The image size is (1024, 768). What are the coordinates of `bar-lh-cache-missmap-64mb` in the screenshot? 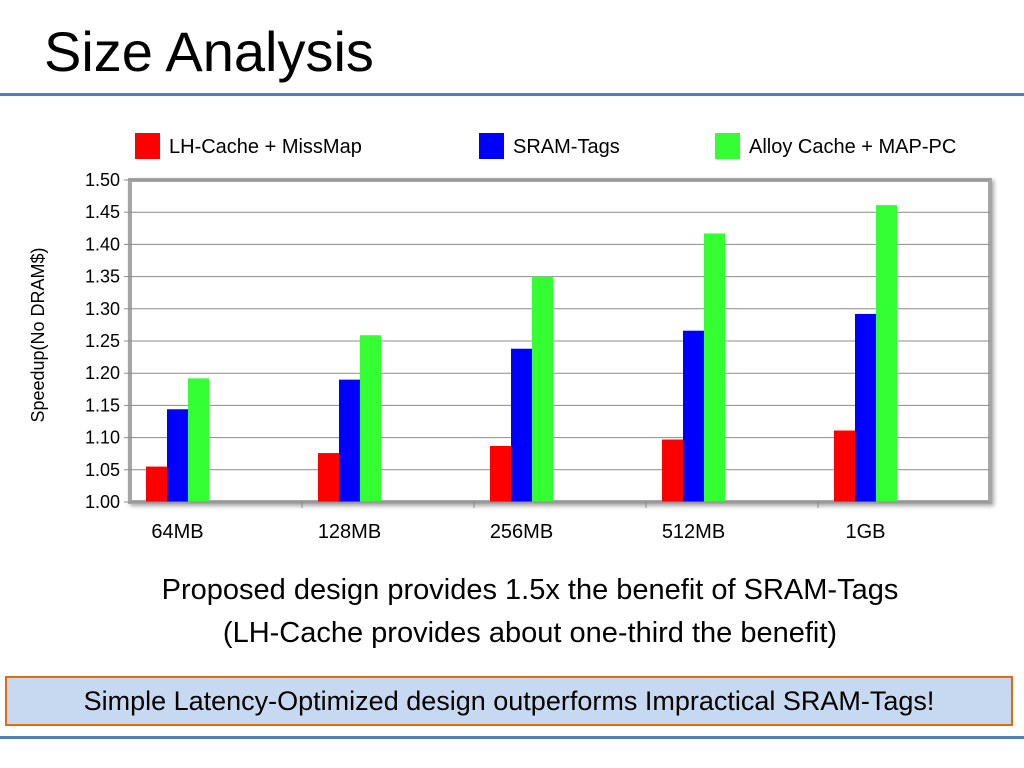 It's located at (156, 484).